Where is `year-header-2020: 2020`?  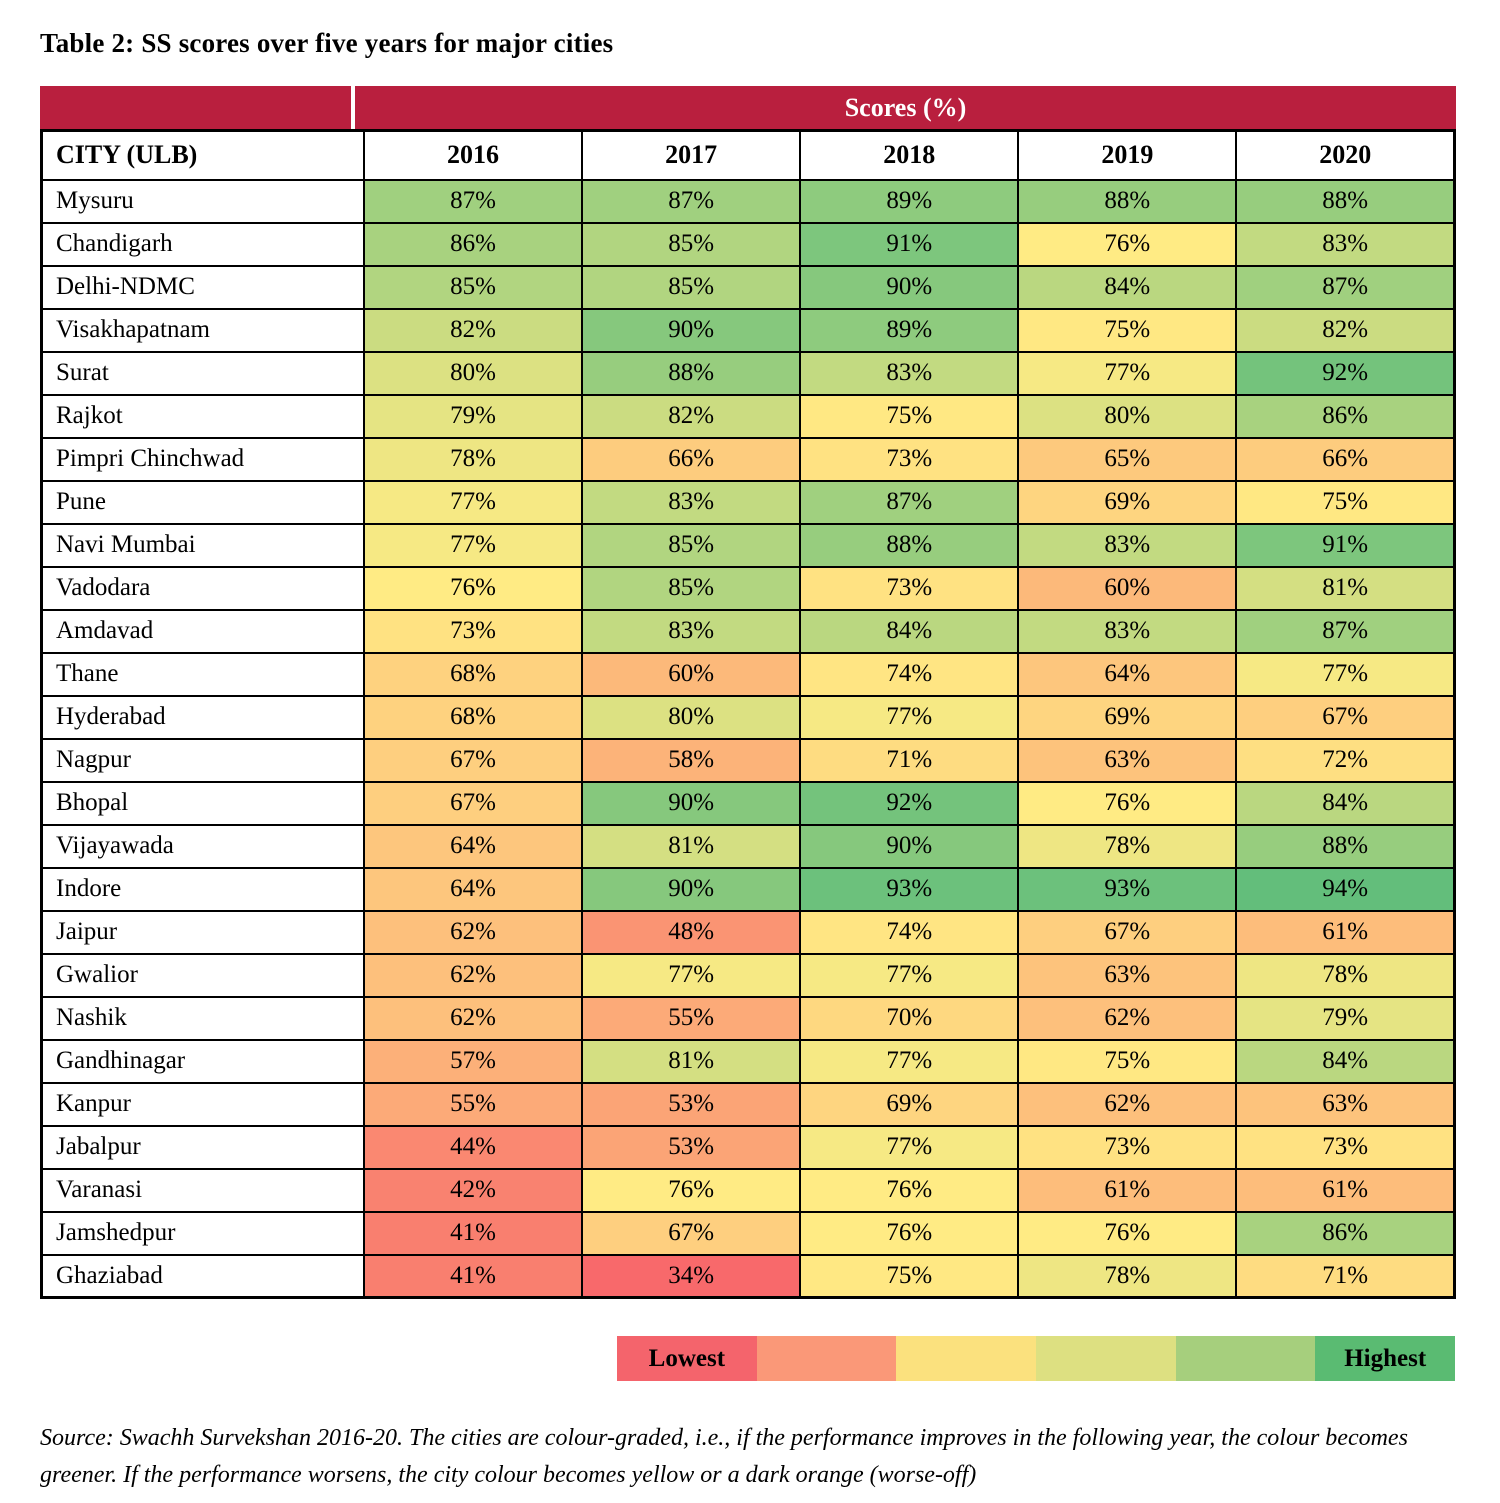
year-header-2020: 2020 is located at coordinates (1345, 155).